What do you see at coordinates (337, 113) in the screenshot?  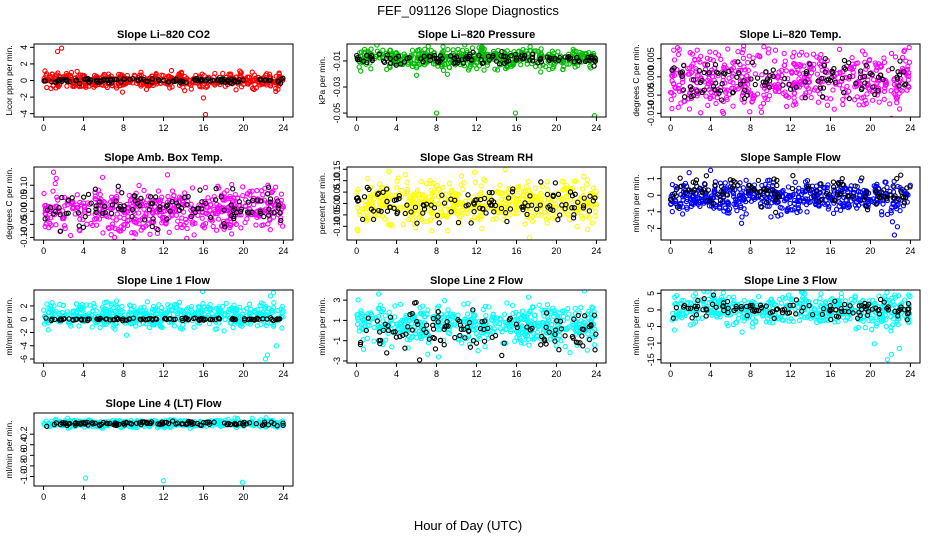 I see `y-tick-label: -0.05` at bounding box center [337, 113].